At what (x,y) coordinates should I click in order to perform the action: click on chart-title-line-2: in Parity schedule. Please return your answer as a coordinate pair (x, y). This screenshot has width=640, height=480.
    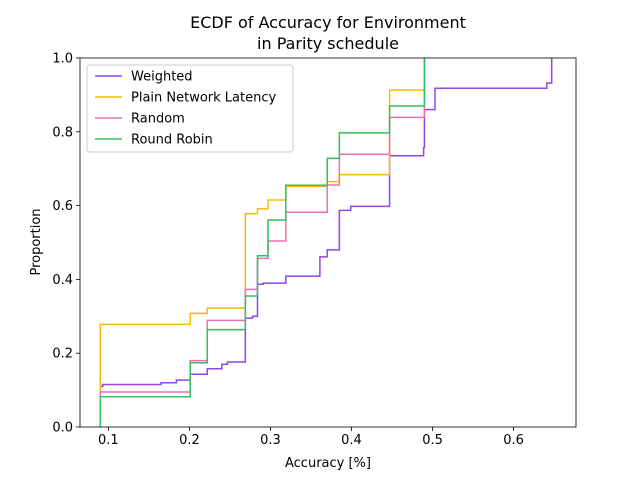
    Looking at the image, I should click on (328, 43).